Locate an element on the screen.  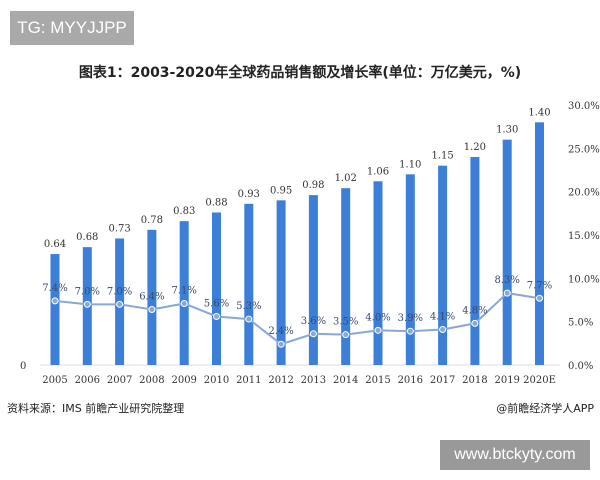
bar-label: 1.20 is located at coordinates (475, 147).